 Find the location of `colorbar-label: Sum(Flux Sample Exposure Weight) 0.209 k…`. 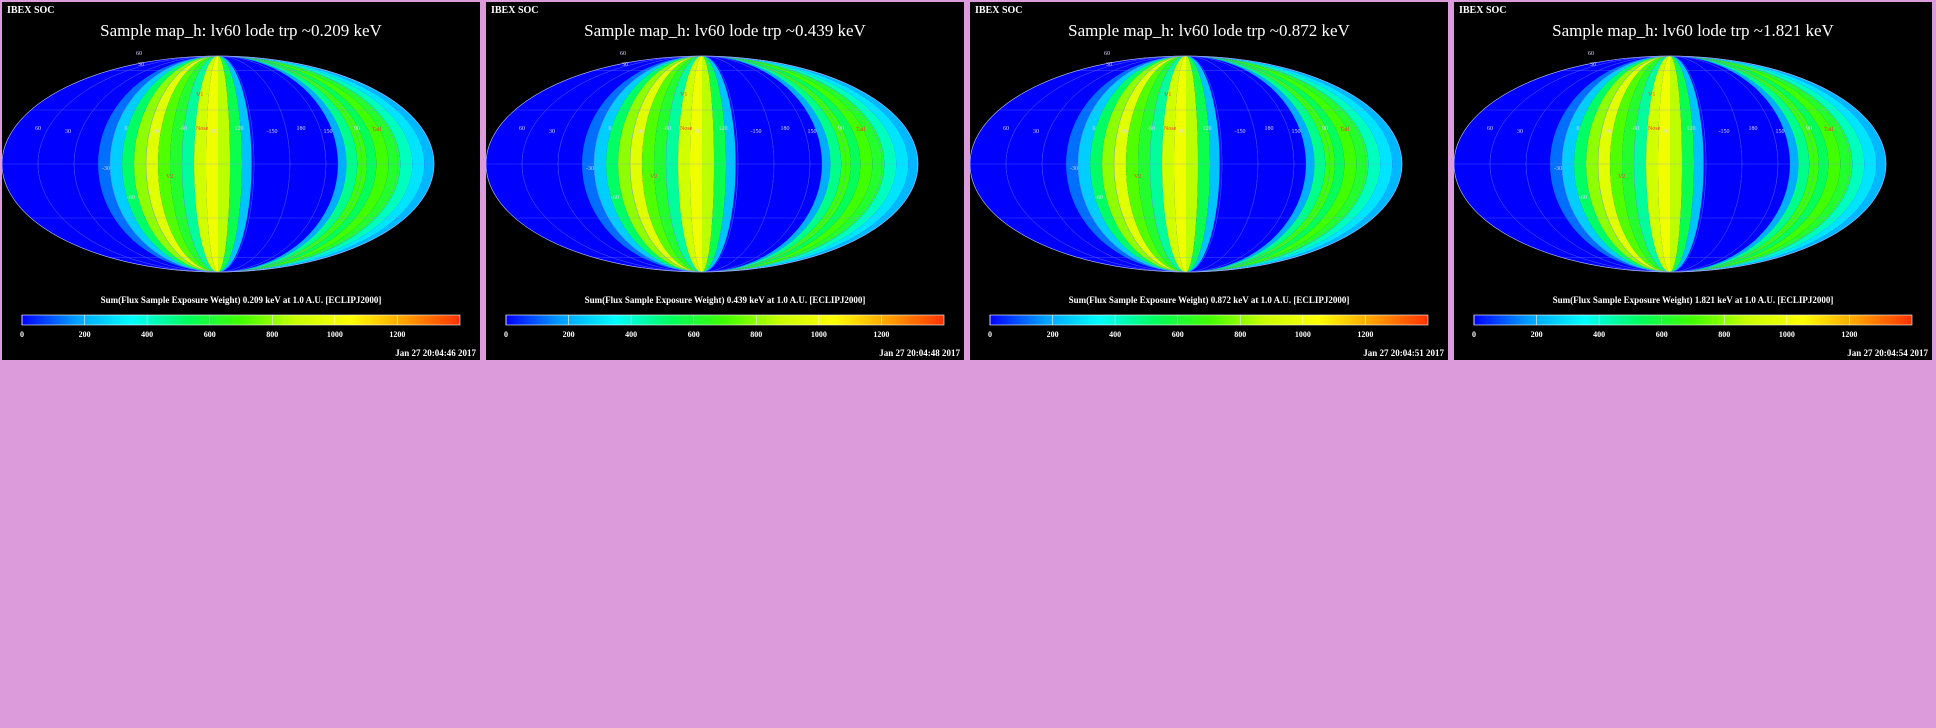

colorbar-label: Sum(Flux Sample Exposure Weight) 0.209 k… is located at coordinates (241, 300).